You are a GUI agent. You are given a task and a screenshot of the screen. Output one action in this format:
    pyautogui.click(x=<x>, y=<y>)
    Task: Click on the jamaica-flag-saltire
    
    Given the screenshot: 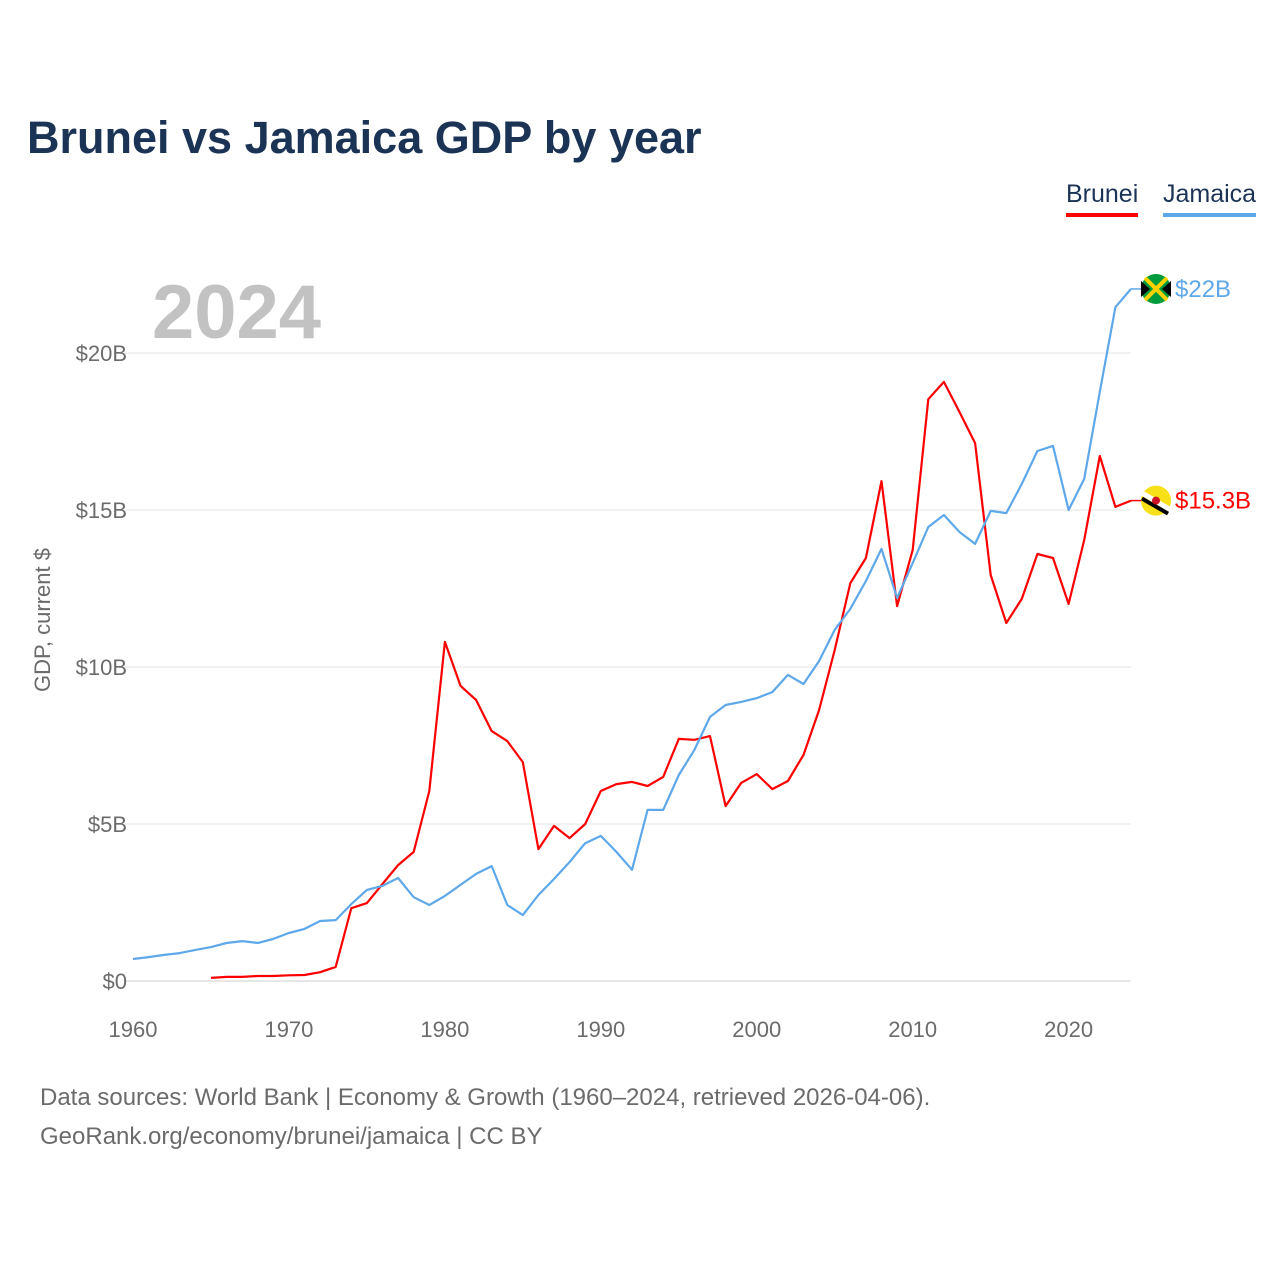 What is the action you would take?
    pyautogui.click(x=1156, y=289)
    